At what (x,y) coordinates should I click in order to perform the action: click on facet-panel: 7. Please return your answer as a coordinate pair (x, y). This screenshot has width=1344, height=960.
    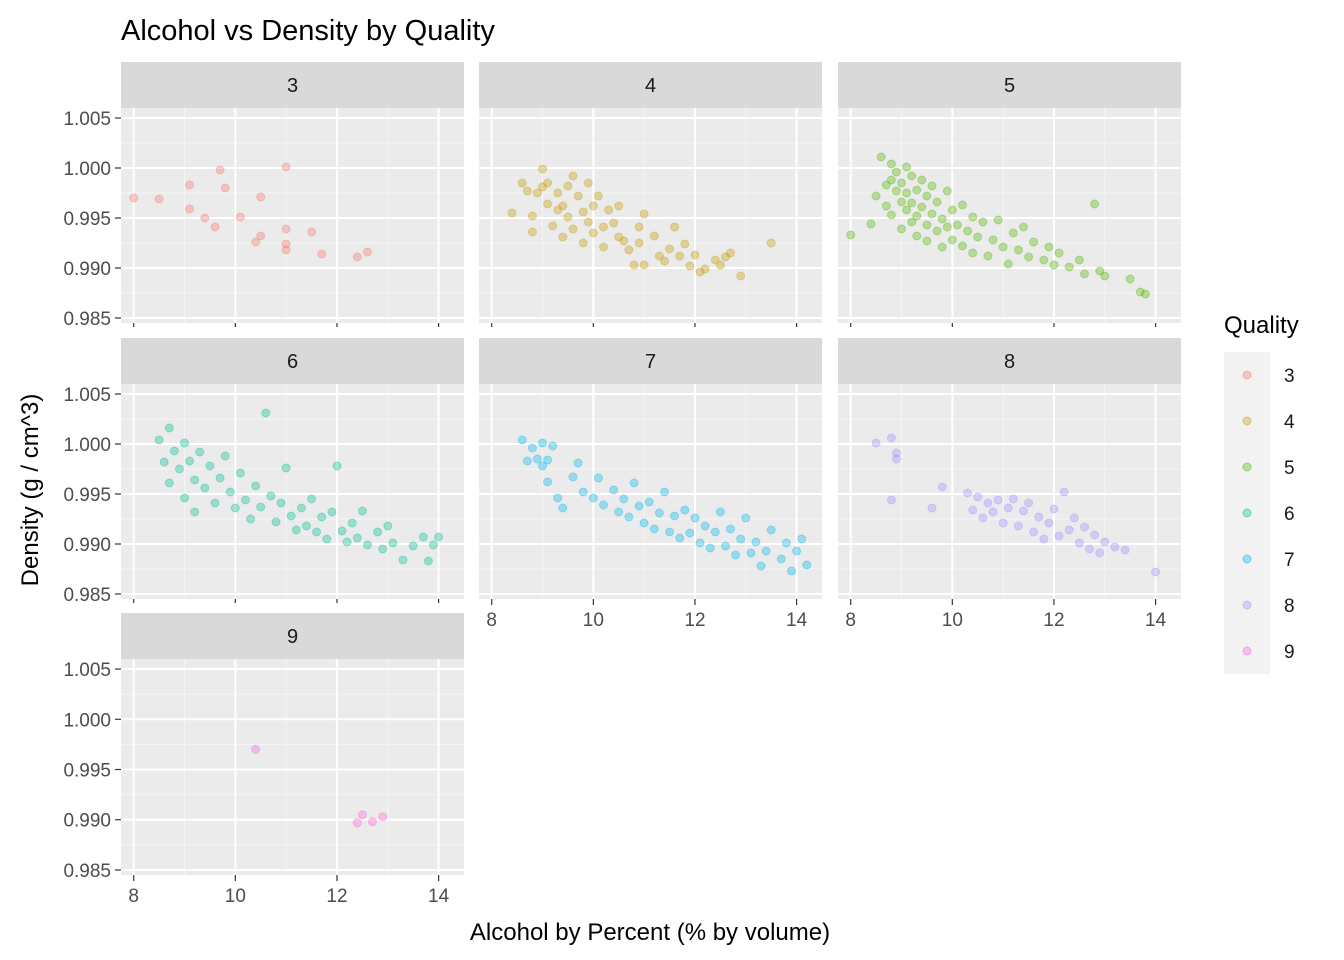
    Looking at the image, I should click on (650, 468).